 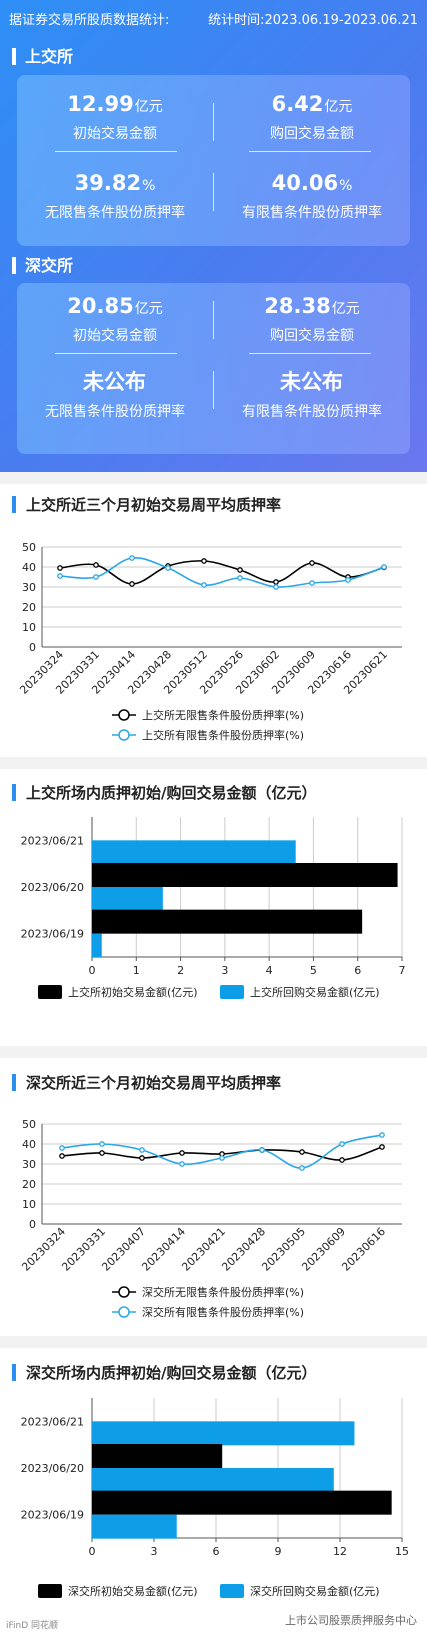 What do you see at coordinates (222, 572) in the screenshot?
I see `series-line` at bounding box center [222, 572].